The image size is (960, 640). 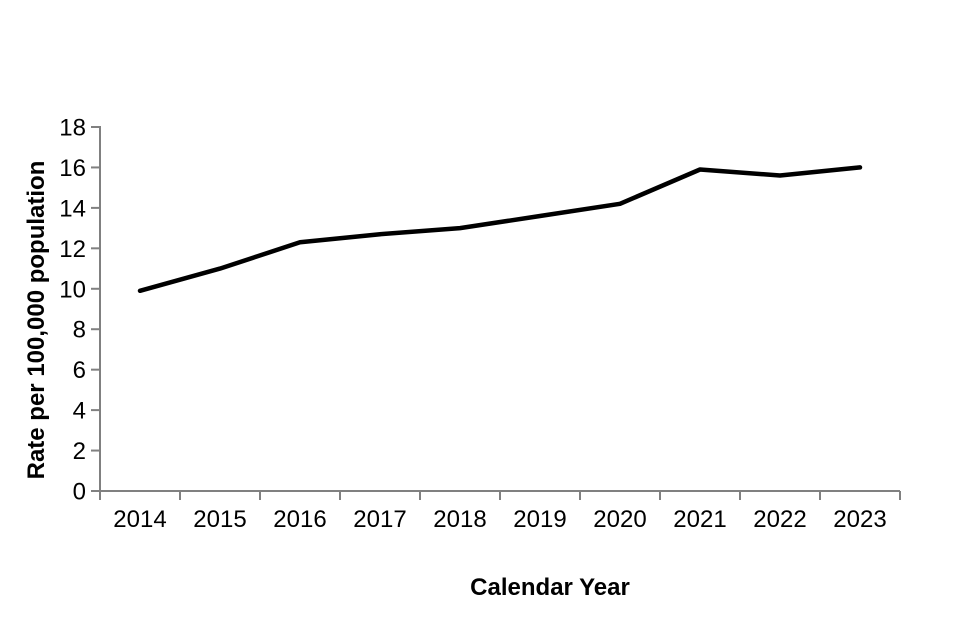 I want to click on y-axis-title: Rate per 100,000 population, so click(x=36, y=320).